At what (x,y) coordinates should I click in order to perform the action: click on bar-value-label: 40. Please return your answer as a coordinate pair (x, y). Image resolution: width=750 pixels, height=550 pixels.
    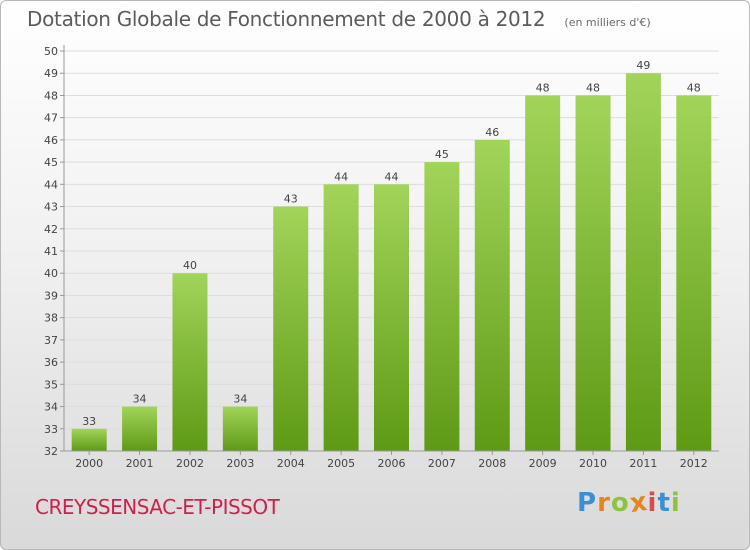
    Looking at the image, I should click on (190, 265).